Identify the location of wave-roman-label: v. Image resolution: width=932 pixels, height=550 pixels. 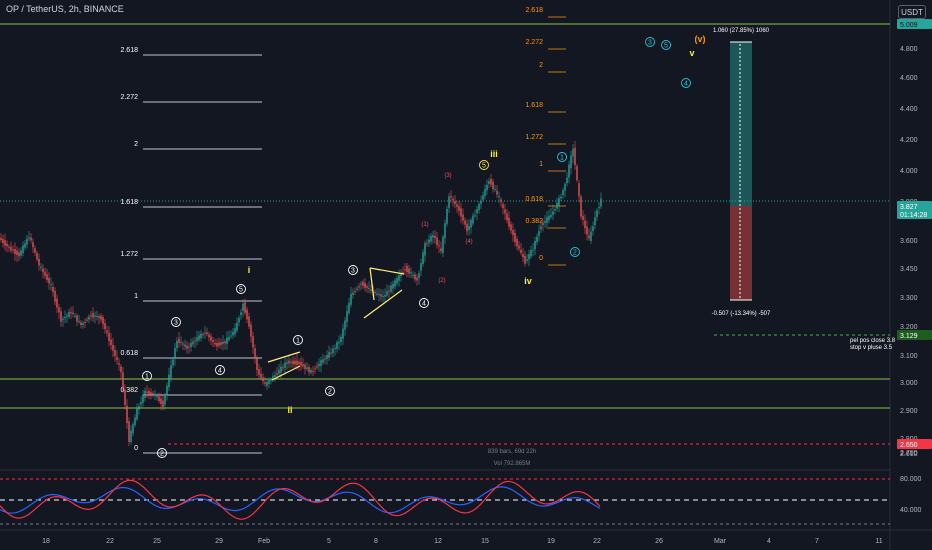
(691, 53).